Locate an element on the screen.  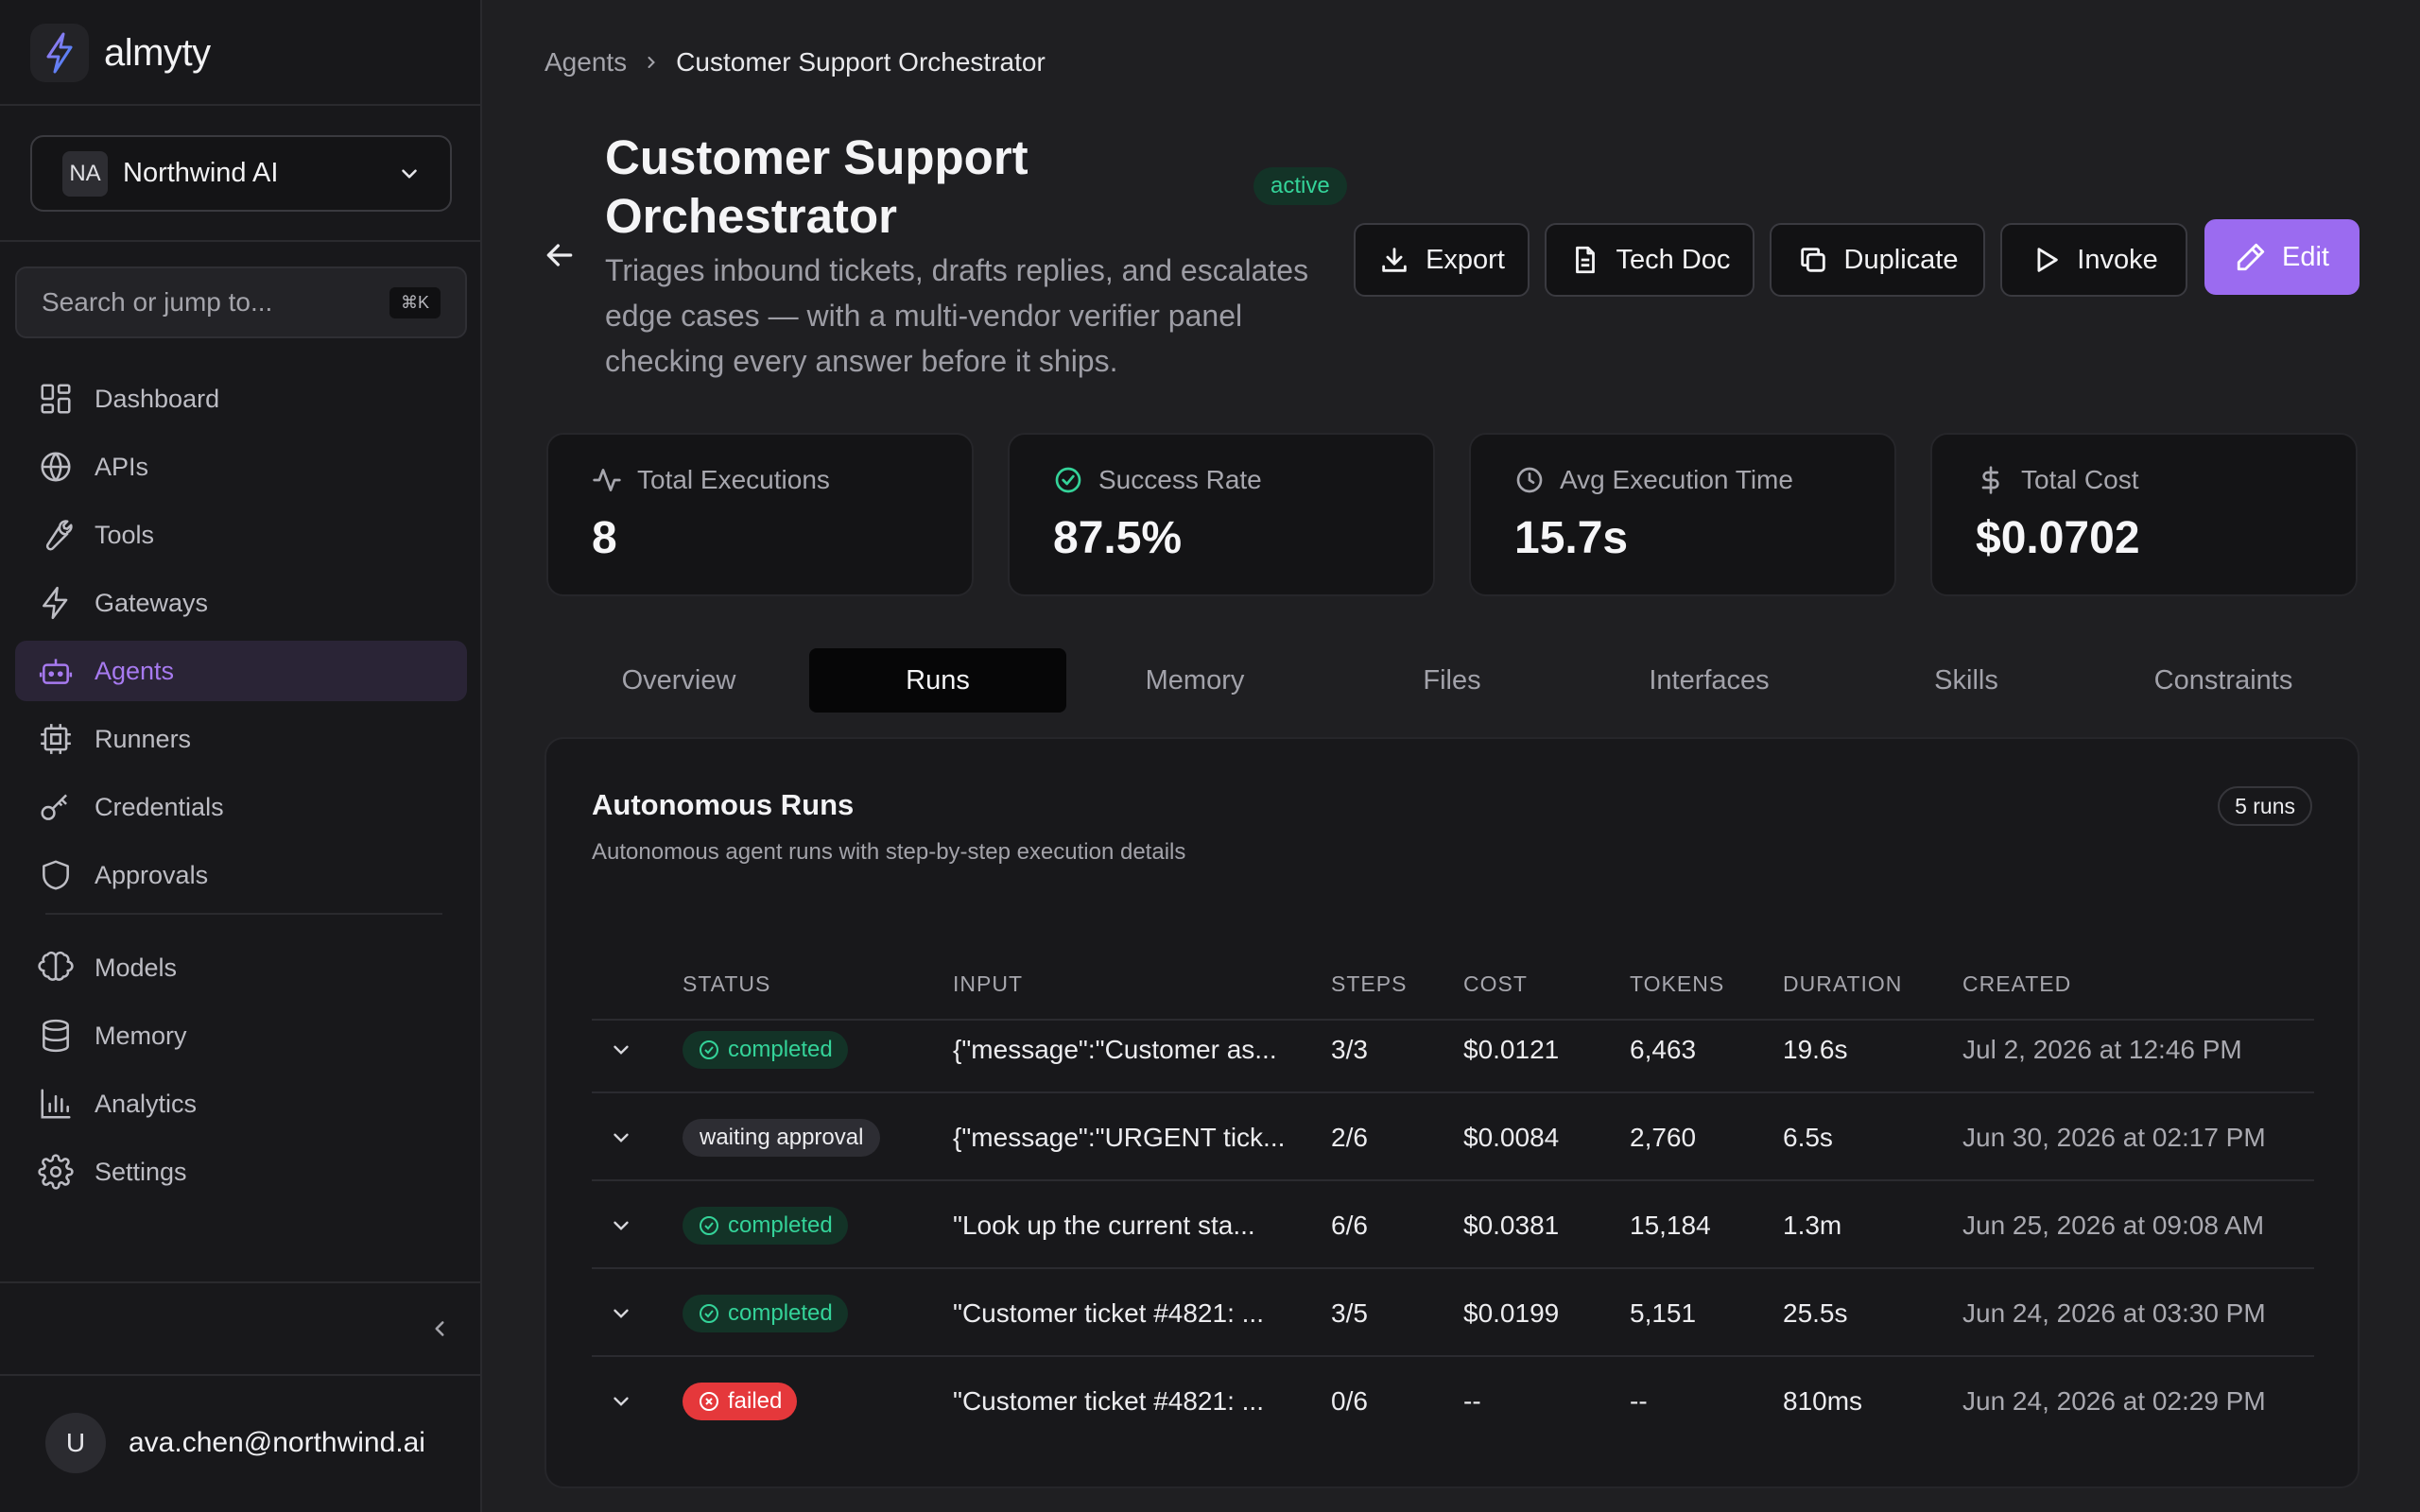
sidebar-item-credentials: Credentials is located at coordinates (241, 807).